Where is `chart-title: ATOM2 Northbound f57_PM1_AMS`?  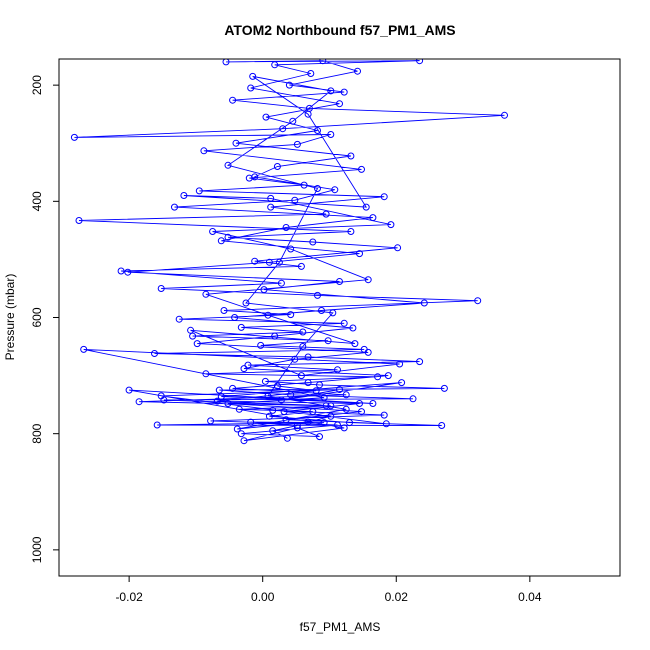 chart-title: ATOM2 Northbound f57_PM1_AMS is located at coordinates (339, 30).